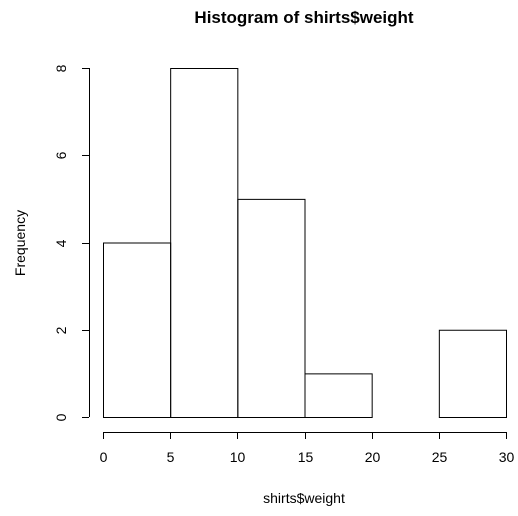  I want to click on x-tick-label-6: 30, so click(507, 457).